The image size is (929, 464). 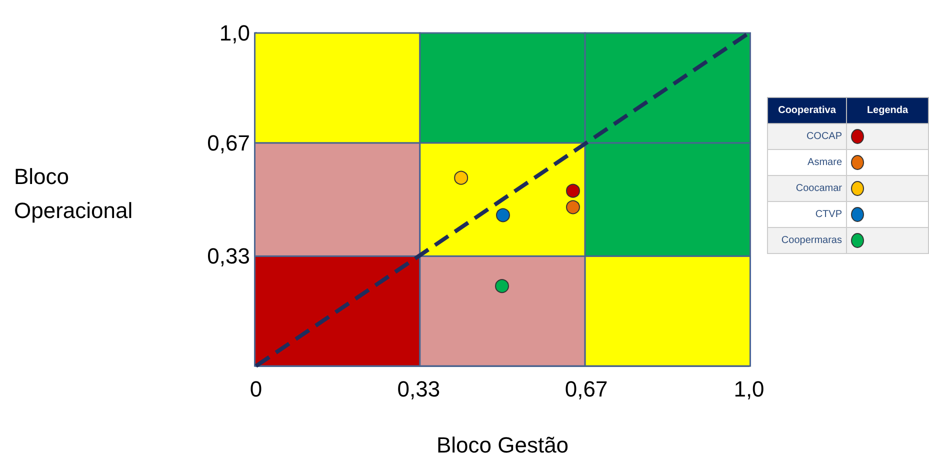 What do you see at coordinates (418, 389) in the screenshot?
I see `x-tick-label: 0,33` at bounding box center [418, 389].